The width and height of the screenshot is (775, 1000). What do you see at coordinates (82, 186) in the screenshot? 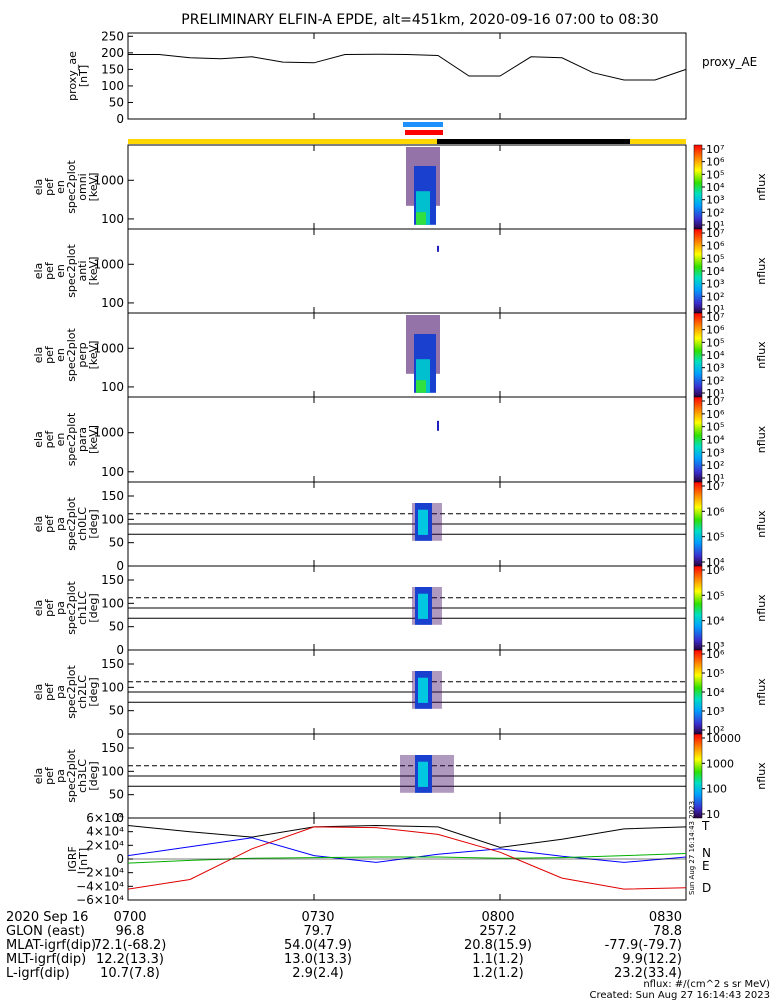
I see `y-axis-label: omni` at bounding box center [82, 186].